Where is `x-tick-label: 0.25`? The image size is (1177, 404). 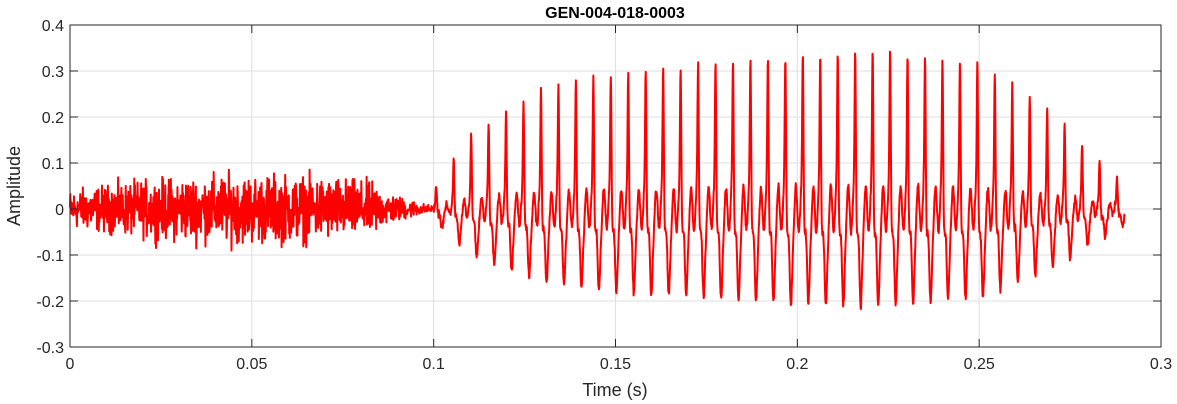 x-tick-label: 0.25 is located at coordinates (979, 364).